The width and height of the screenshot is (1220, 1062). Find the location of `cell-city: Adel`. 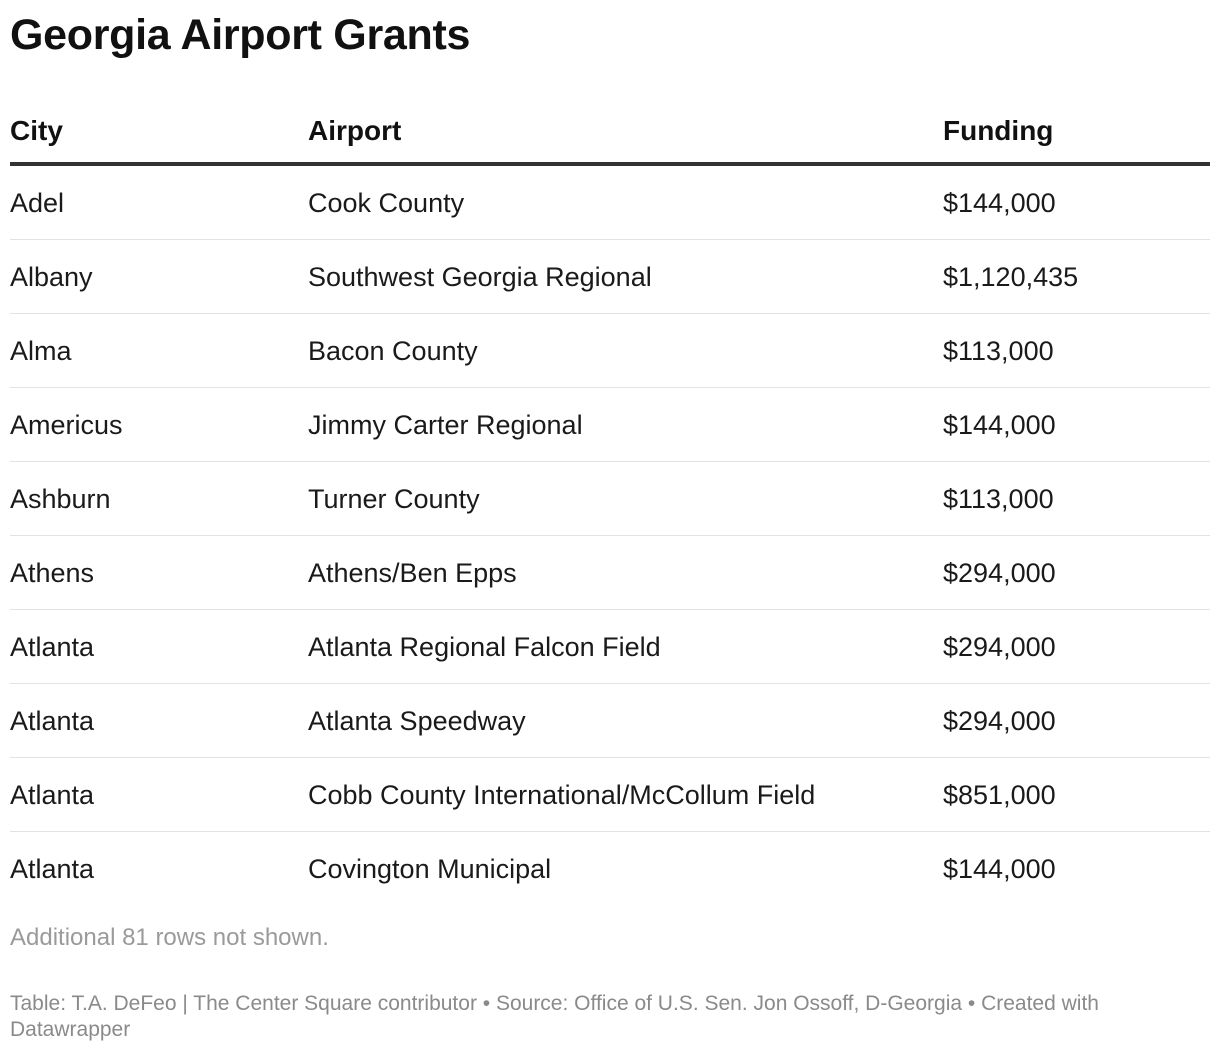

cell-city: Adel is located at coordinates (159, 202).